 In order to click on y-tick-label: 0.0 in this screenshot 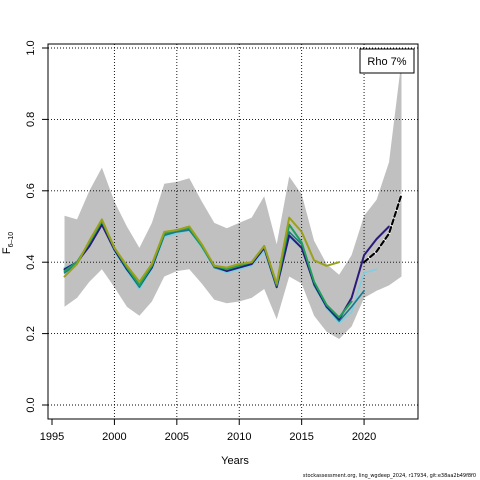, I will do `click(31, 404)`.